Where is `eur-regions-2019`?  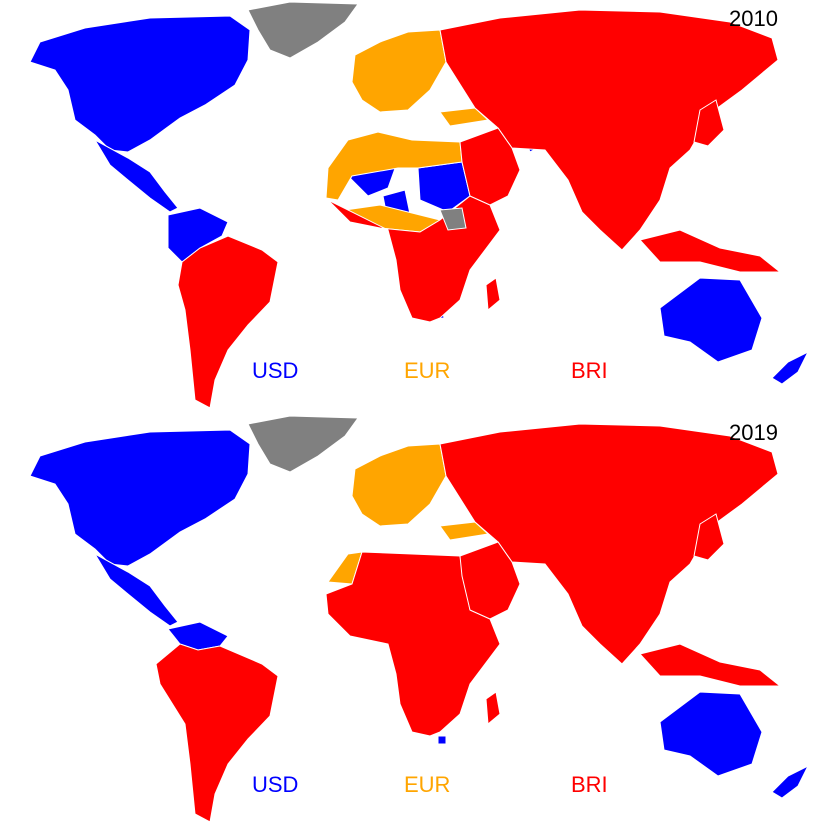
eur-regions-2019 is located at coordinates (408, 514).